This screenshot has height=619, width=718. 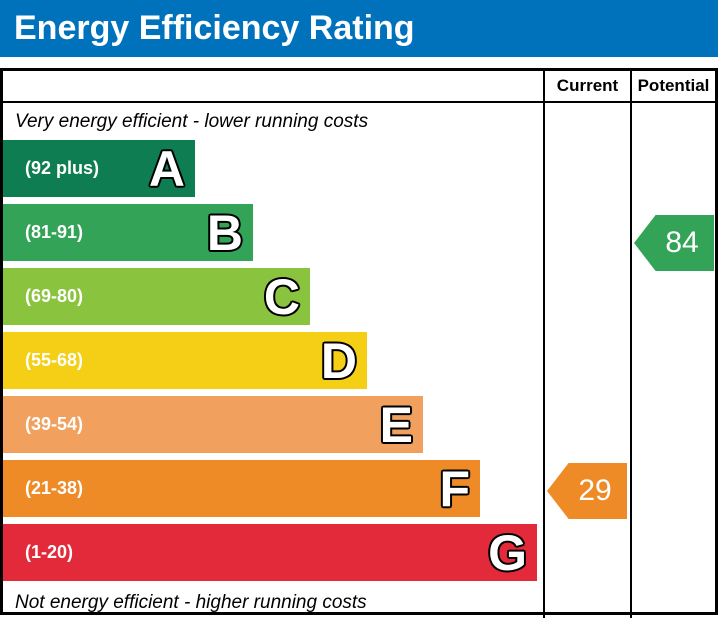 What do you see at coordinates (224, 232) in the screenshot?
I see `band-b-letter: B` at bounding box center [224, 232].